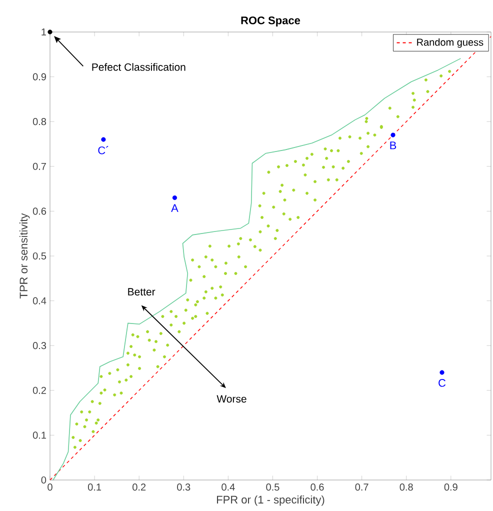 Image resolution: width=493 pixels, height=511 pixels. Describe the element at coordinates (39, 256) in the screenshot. I see `y-tick-label: 0.5` at that location.